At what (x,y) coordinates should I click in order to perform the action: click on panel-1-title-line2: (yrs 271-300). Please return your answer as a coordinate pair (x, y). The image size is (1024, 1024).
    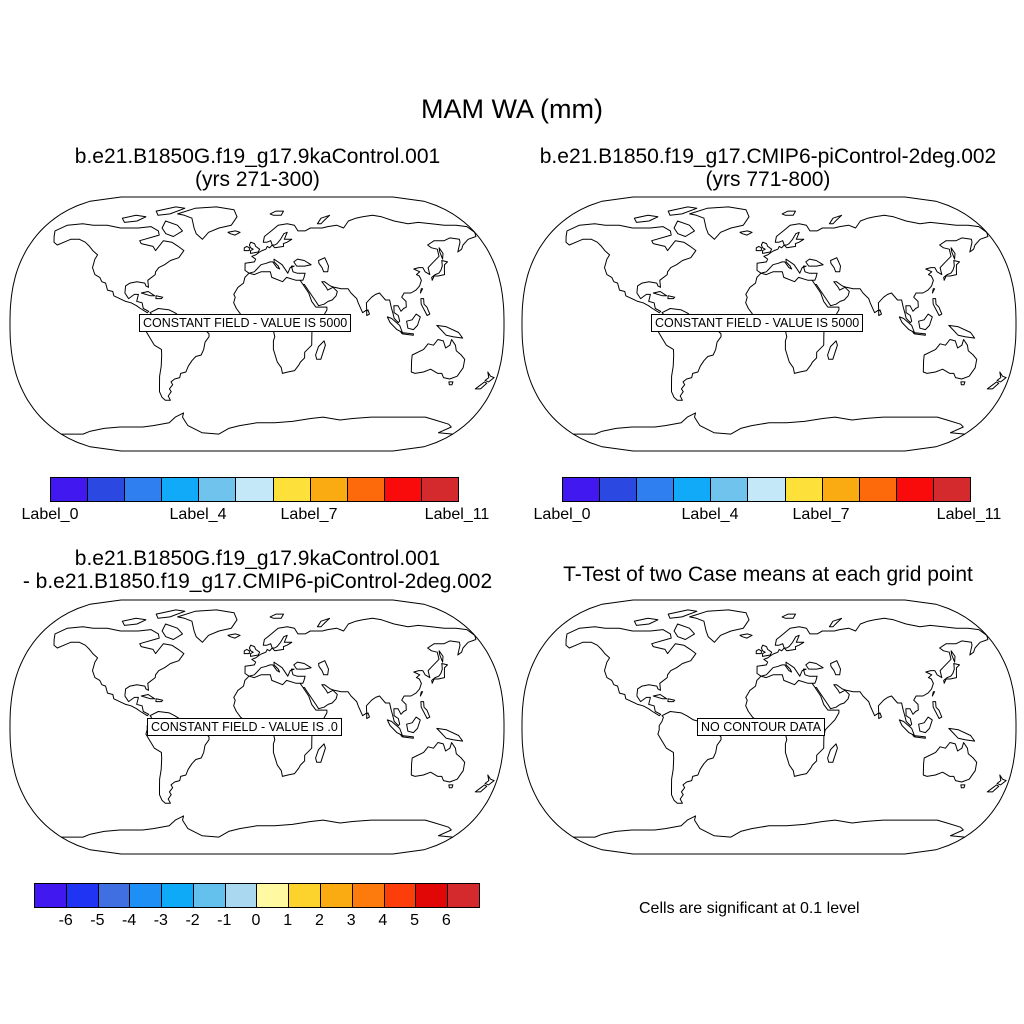
    Looking at the image, I should click on (257, 179).